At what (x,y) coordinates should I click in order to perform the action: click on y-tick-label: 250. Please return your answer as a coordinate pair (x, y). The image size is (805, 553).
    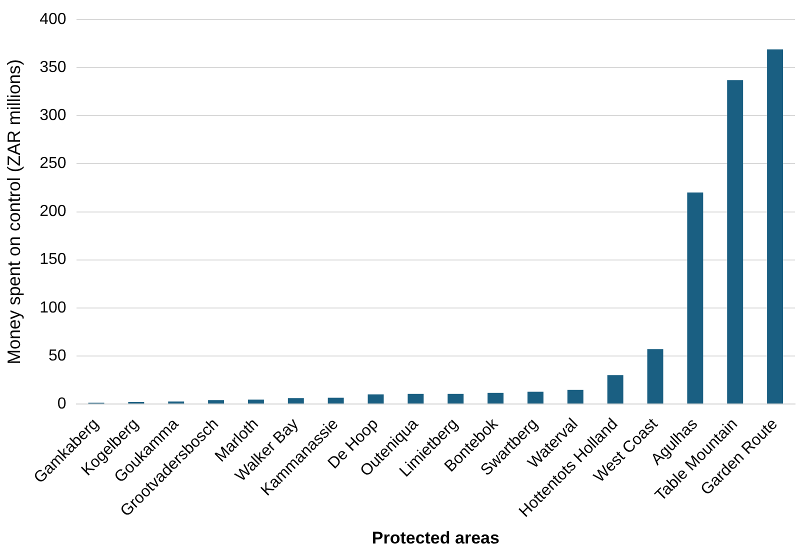
    Looking at the image, I should click on (53, 163).